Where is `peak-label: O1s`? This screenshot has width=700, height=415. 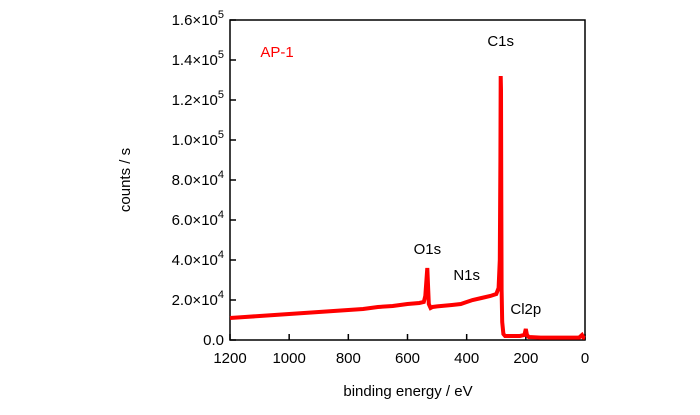 peak-label: O1s is located at coordinates (428, 249).